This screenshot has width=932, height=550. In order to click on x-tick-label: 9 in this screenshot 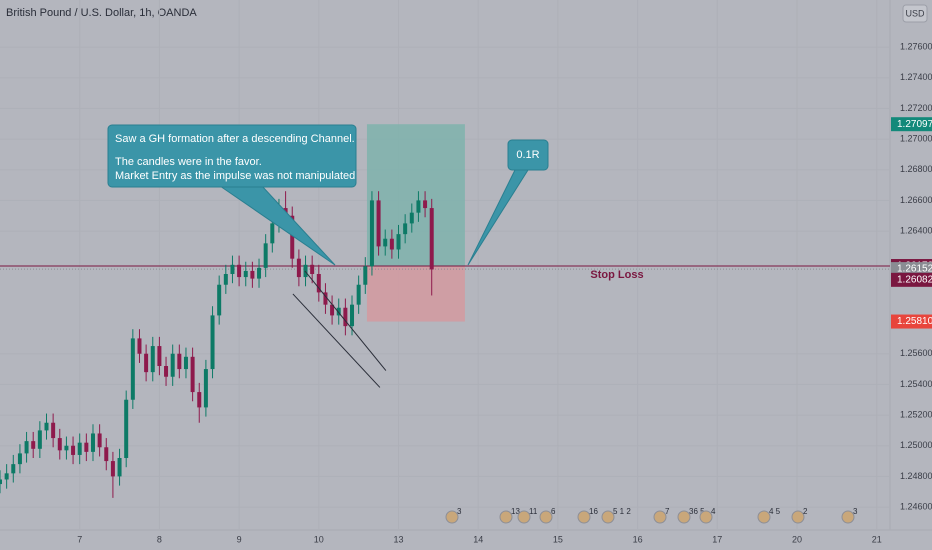, I will do `click(239, 539)`.